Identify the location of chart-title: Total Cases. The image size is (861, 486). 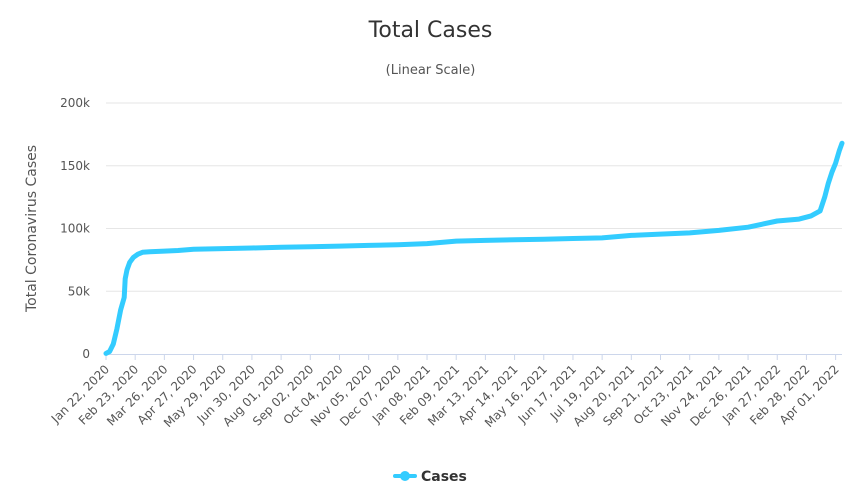
(430, 30).